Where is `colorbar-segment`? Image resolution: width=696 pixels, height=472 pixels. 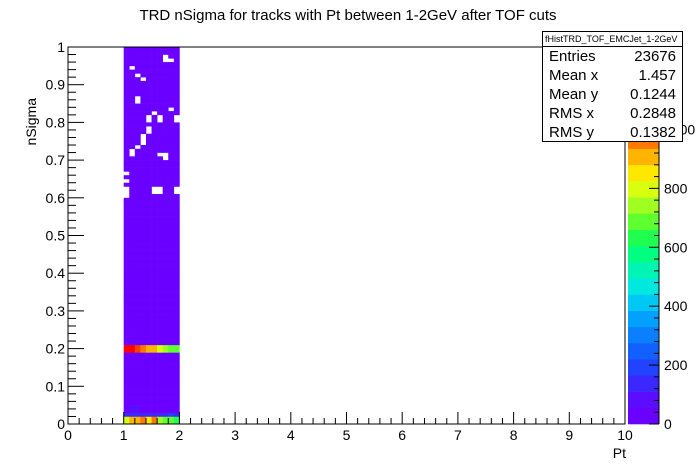 colorbar-segment is located at coordinates (643, 335).